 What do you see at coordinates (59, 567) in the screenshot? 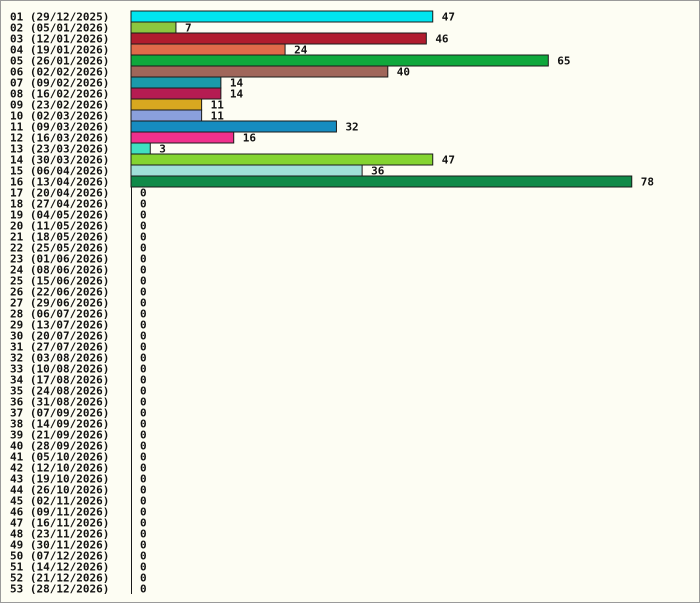
I see `category-label: 51 (14/12/2026)` at bounding box center [59, 567].